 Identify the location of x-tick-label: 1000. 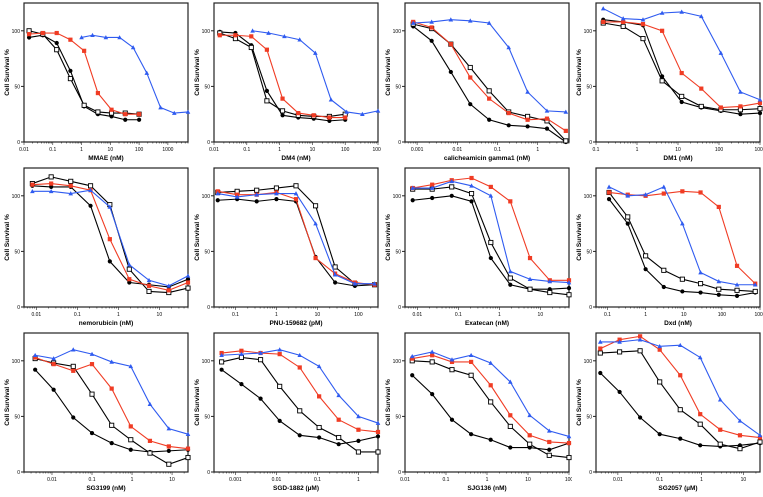
(167, 150).